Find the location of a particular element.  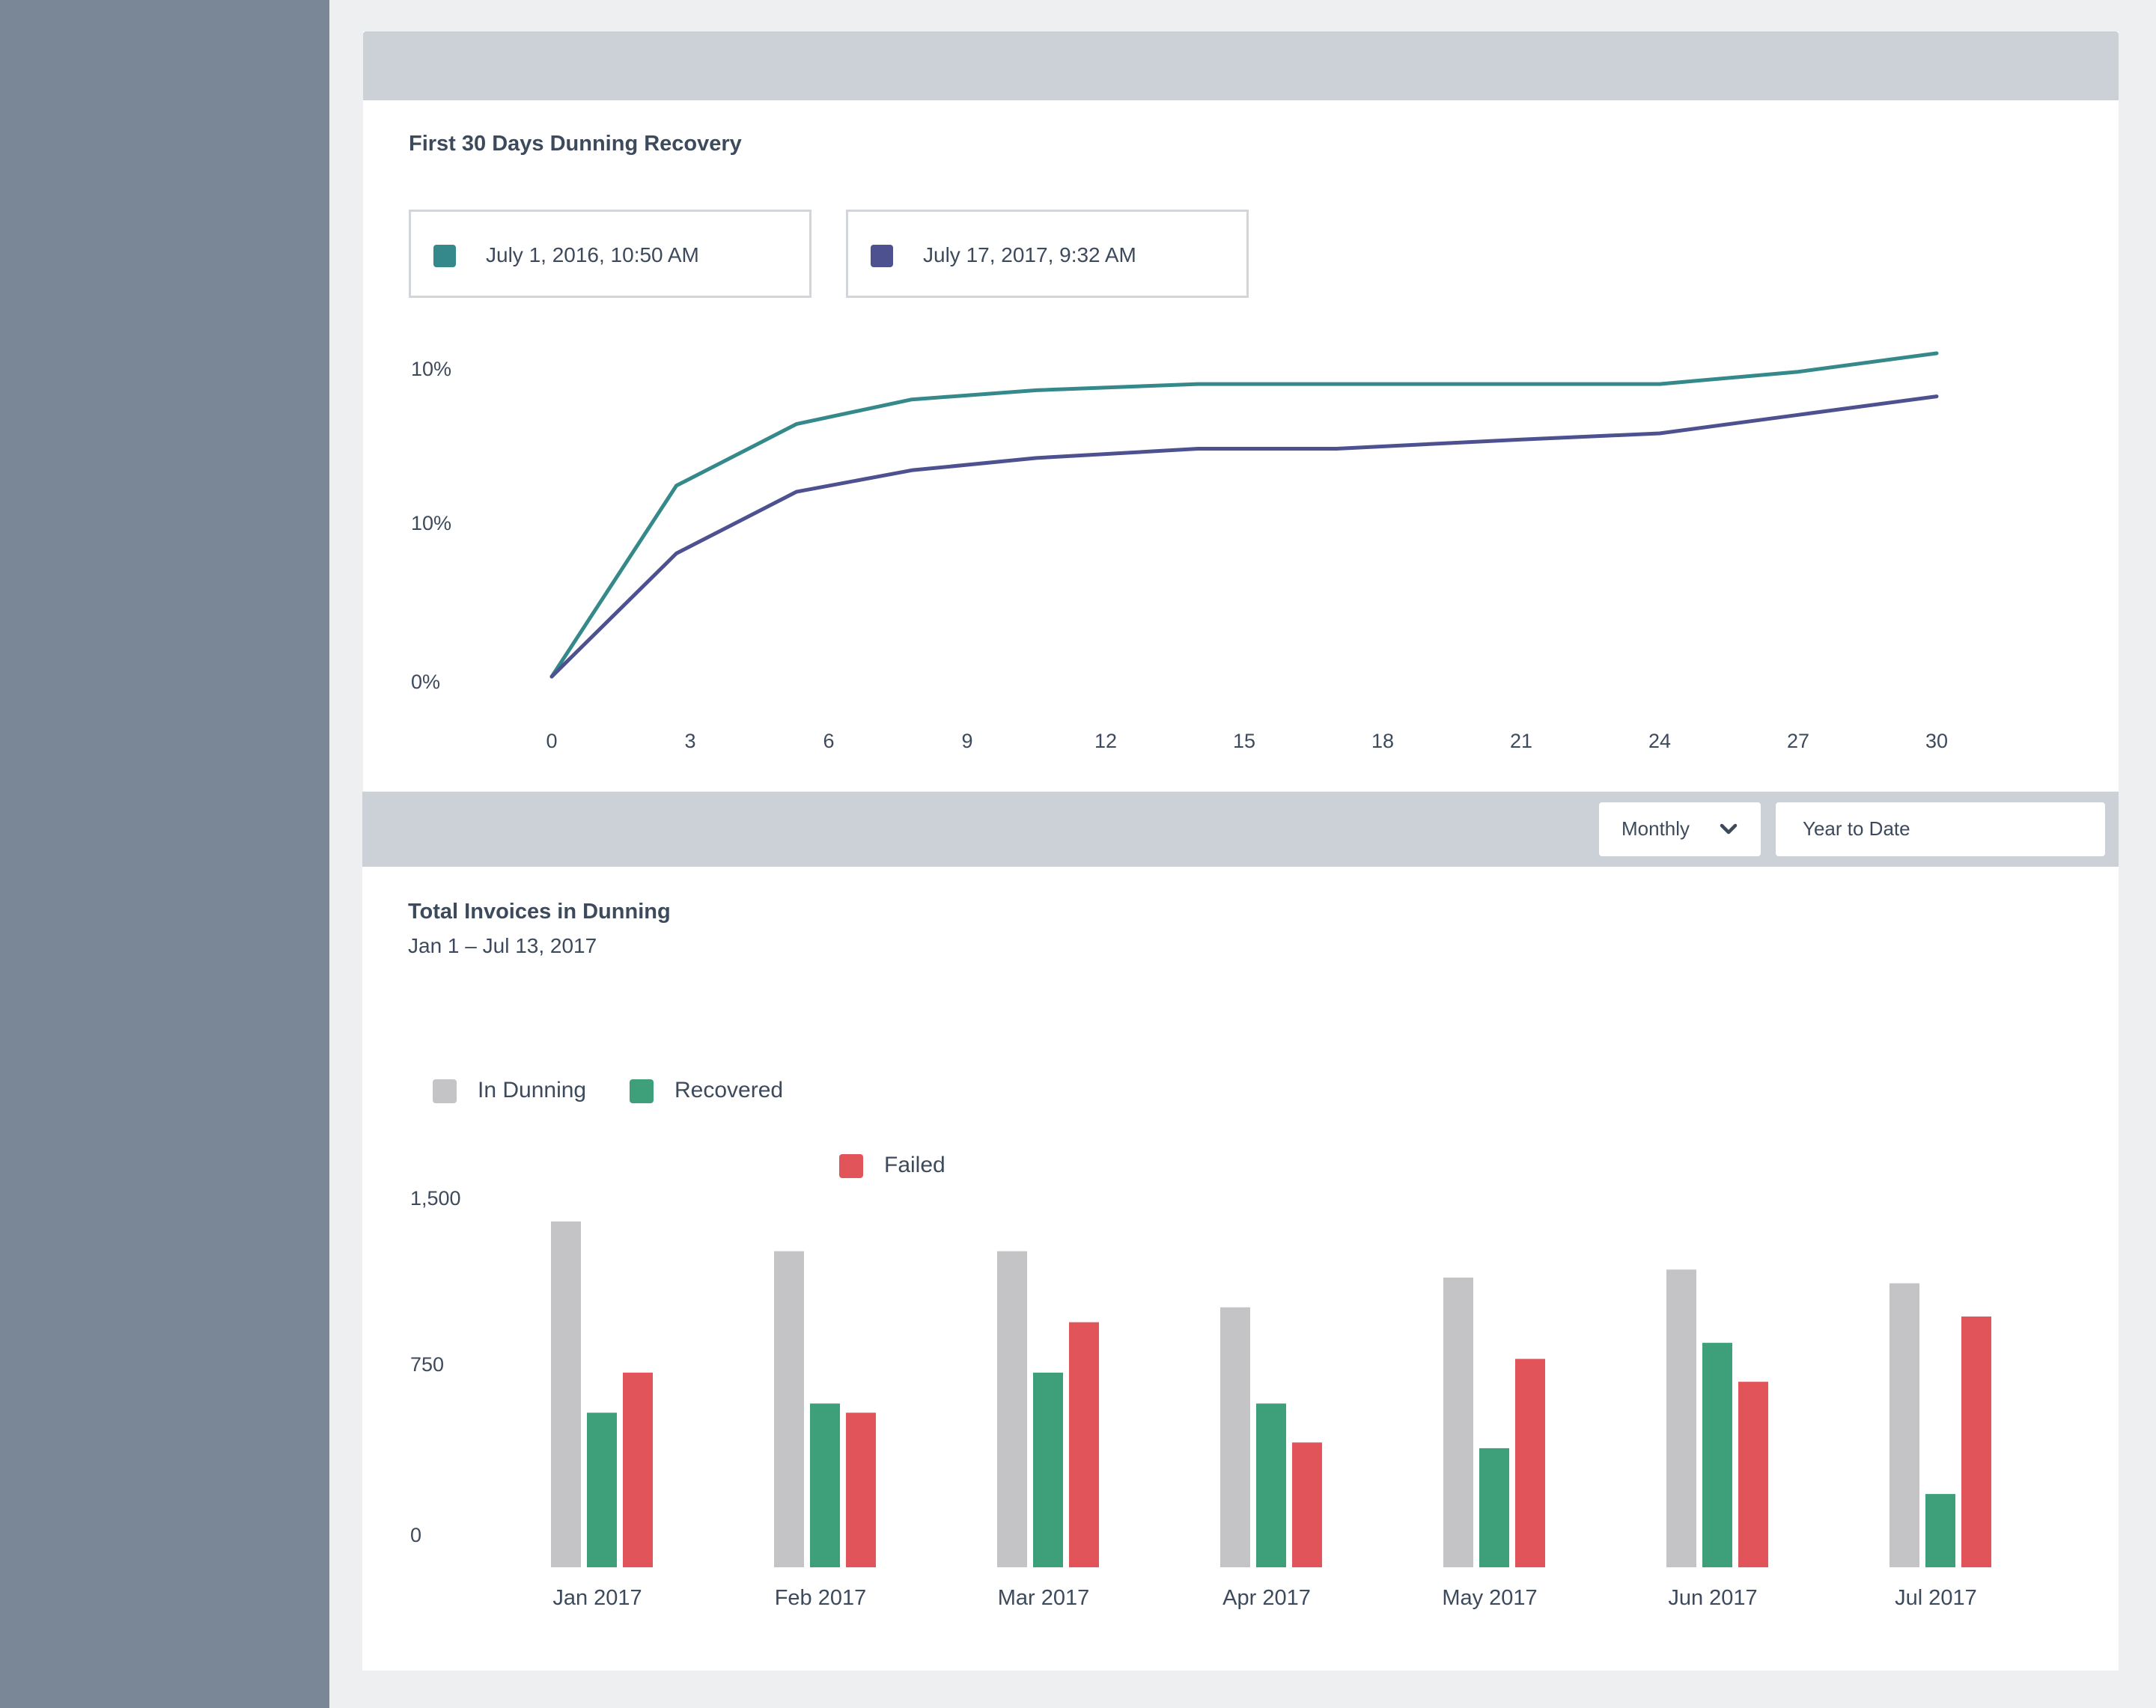

y-tick-label-0: 0 is located at coordinates (416, 1535).